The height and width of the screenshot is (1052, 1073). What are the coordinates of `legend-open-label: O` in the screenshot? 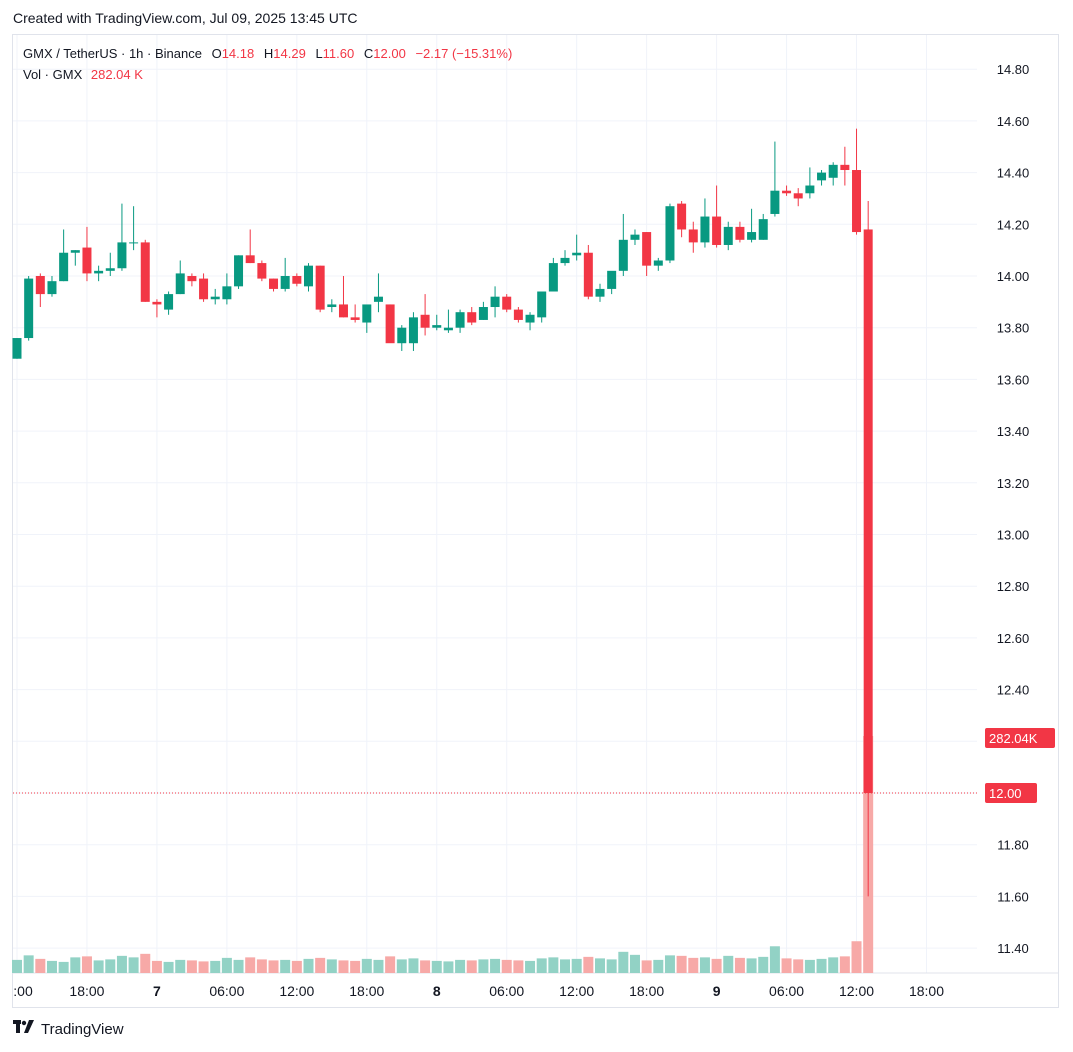 It's located at (216, 53).